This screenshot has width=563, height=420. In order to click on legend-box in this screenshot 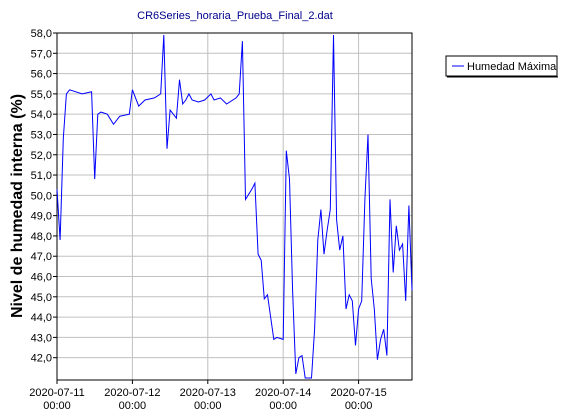, I will do `click(501, 66)`.